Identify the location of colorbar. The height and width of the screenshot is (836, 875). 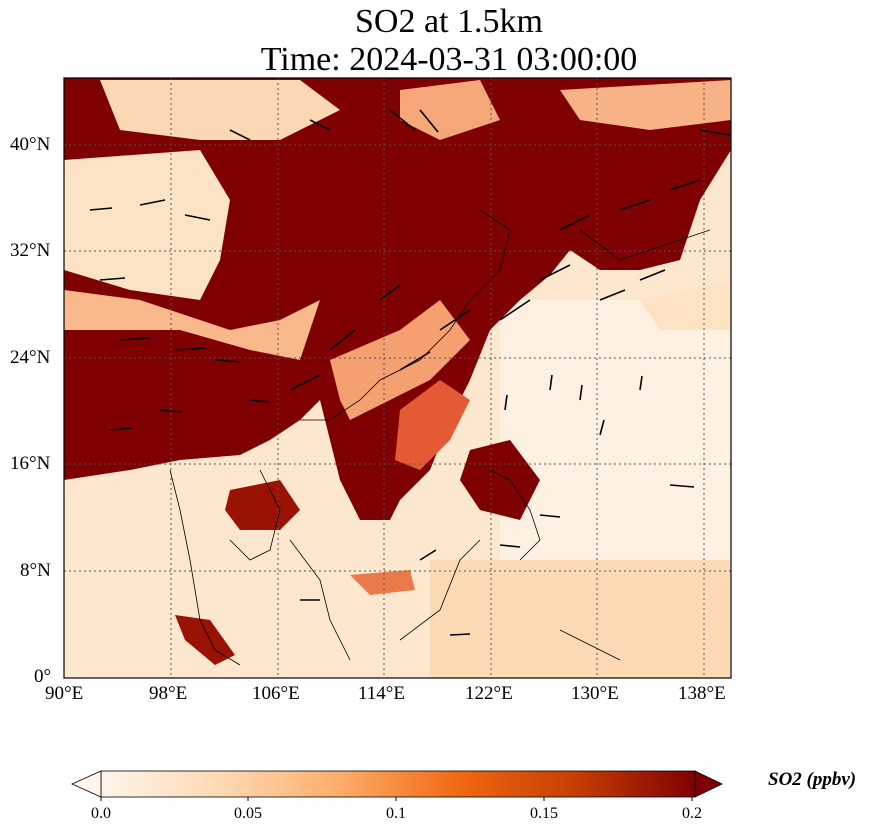
(397, 785).